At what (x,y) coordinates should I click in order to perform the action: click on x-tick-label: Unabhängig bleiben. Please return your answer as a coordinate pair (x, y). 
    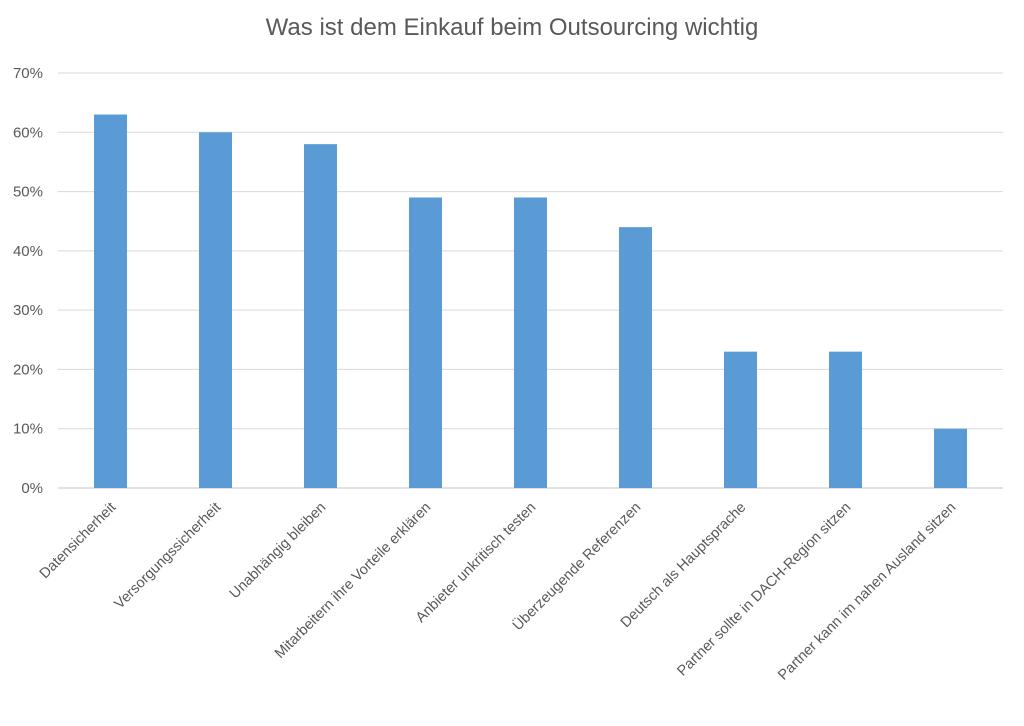
    Looking at the image, I should click on (278, 551).